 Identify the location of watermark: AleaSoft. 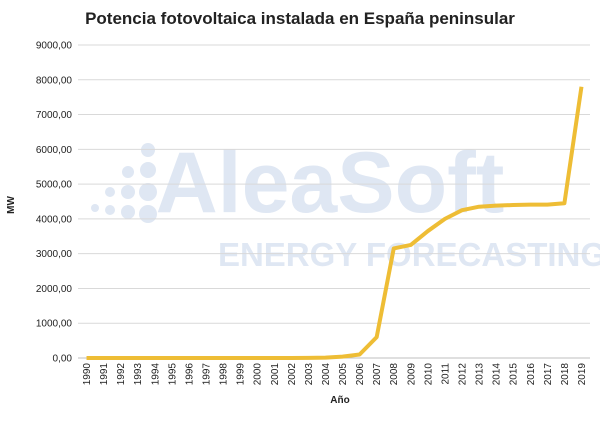
(330, 183).